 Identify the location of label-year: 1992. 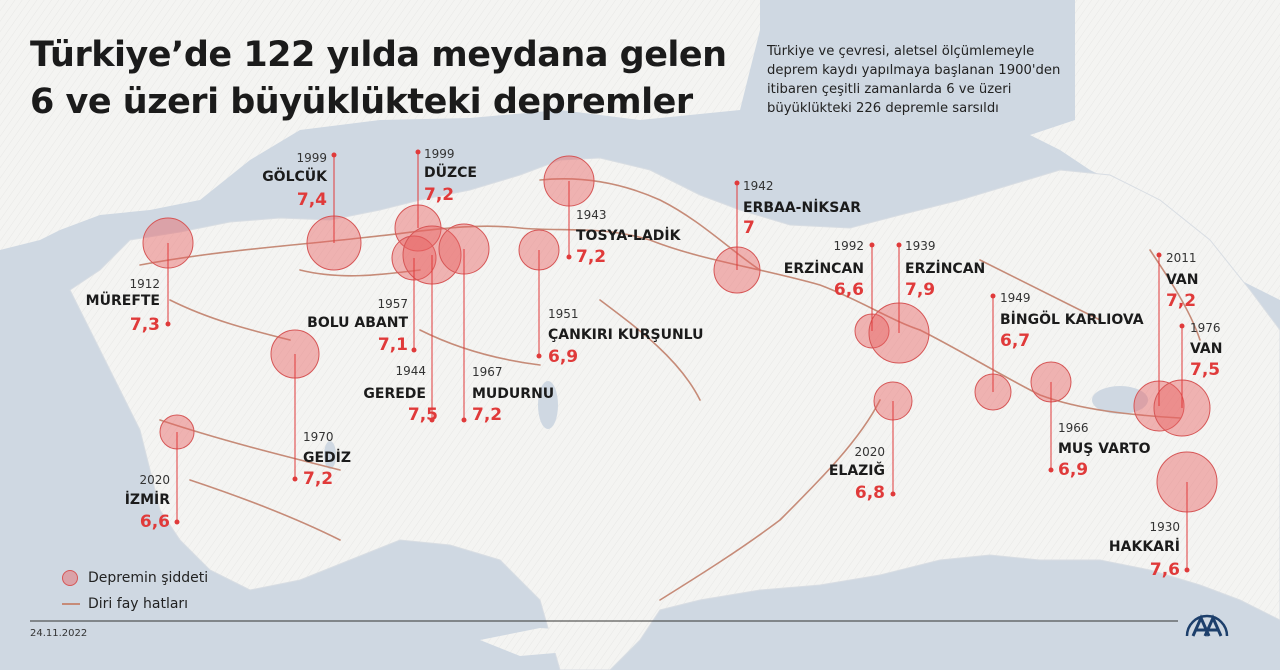
(848, 246).